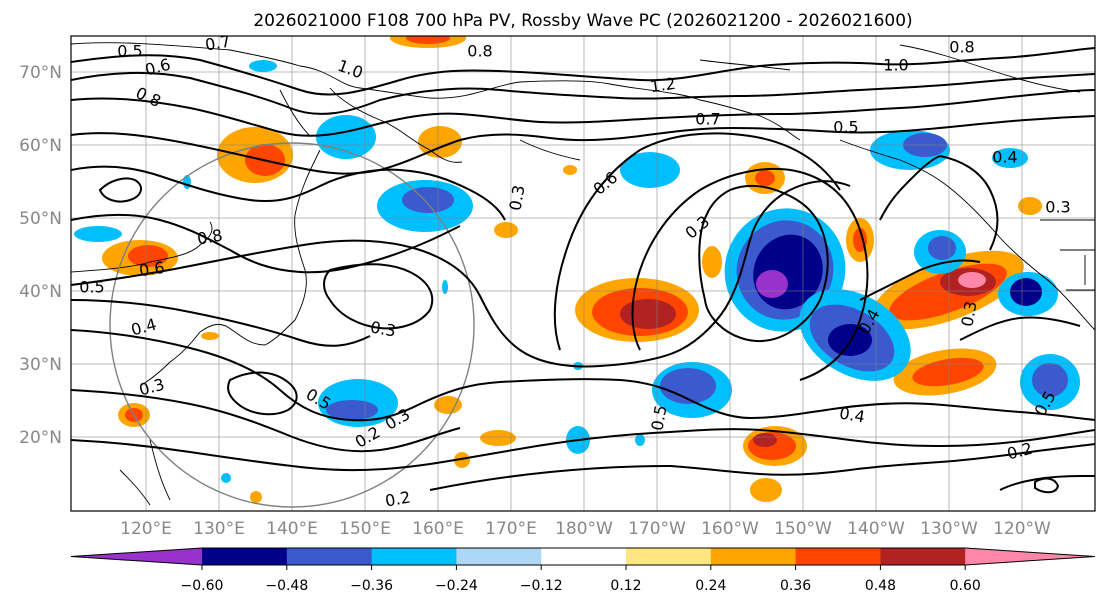 The width and height of the screenshot is (1105, 604). Describe the element at coordinates (880, 586) in the screenshot. I see `colorbar-tick-label: 0.48` at that location.